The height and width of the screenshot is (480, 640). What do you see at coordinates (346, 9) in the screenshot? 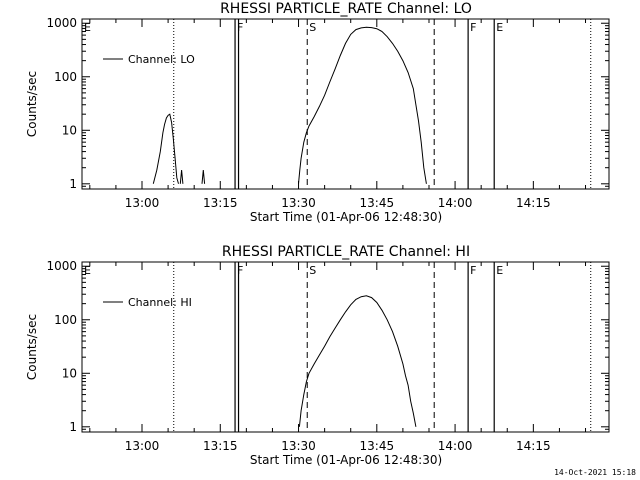
I see `chart-title: RHESSI PARTICLE_RATE Channel: LO` at bounding box center [346, 9].